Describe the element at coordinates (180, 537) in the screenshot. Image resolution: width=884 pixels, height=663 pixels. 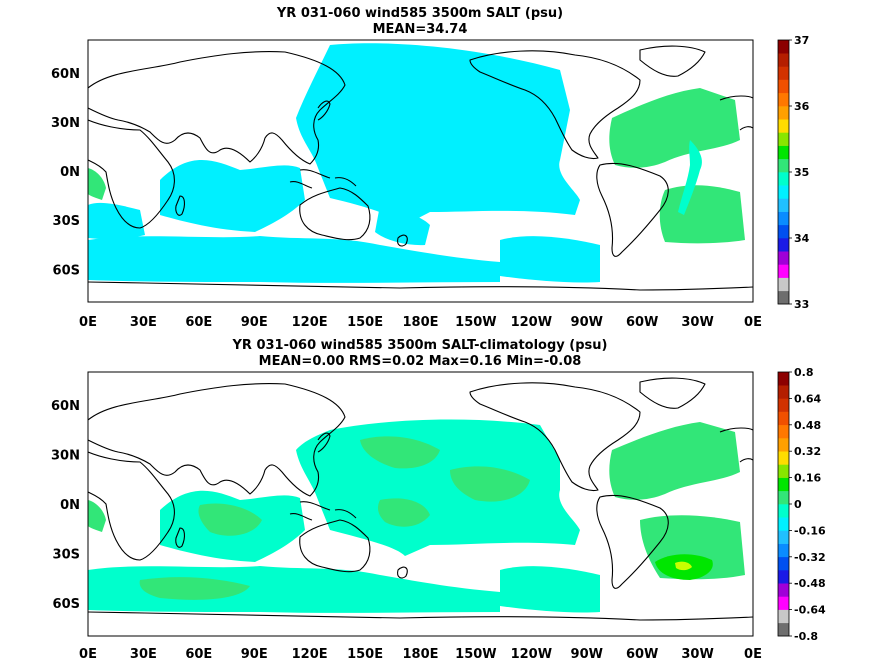
I see `coast-madagascar` at that location.